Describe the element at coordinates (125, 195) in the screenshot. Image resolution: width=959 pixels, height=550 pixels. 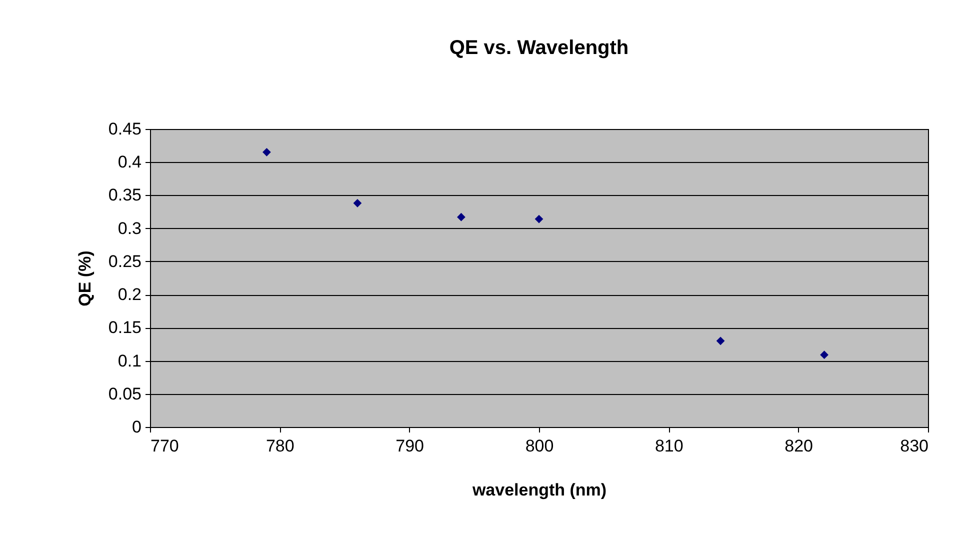
I see `y-tick-label: 0.35` at that location.